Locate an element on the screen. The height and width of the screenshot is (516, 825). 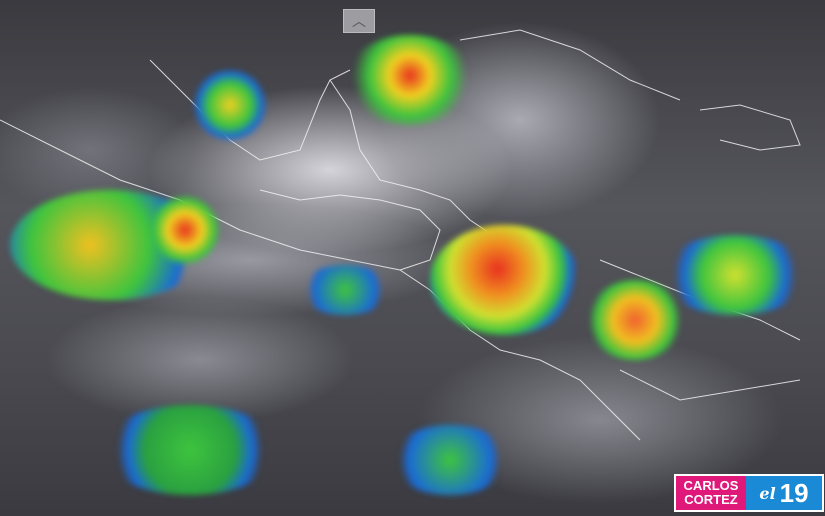
logo-name: CARLOS CORTEZ is located at coordinates (711, 493).